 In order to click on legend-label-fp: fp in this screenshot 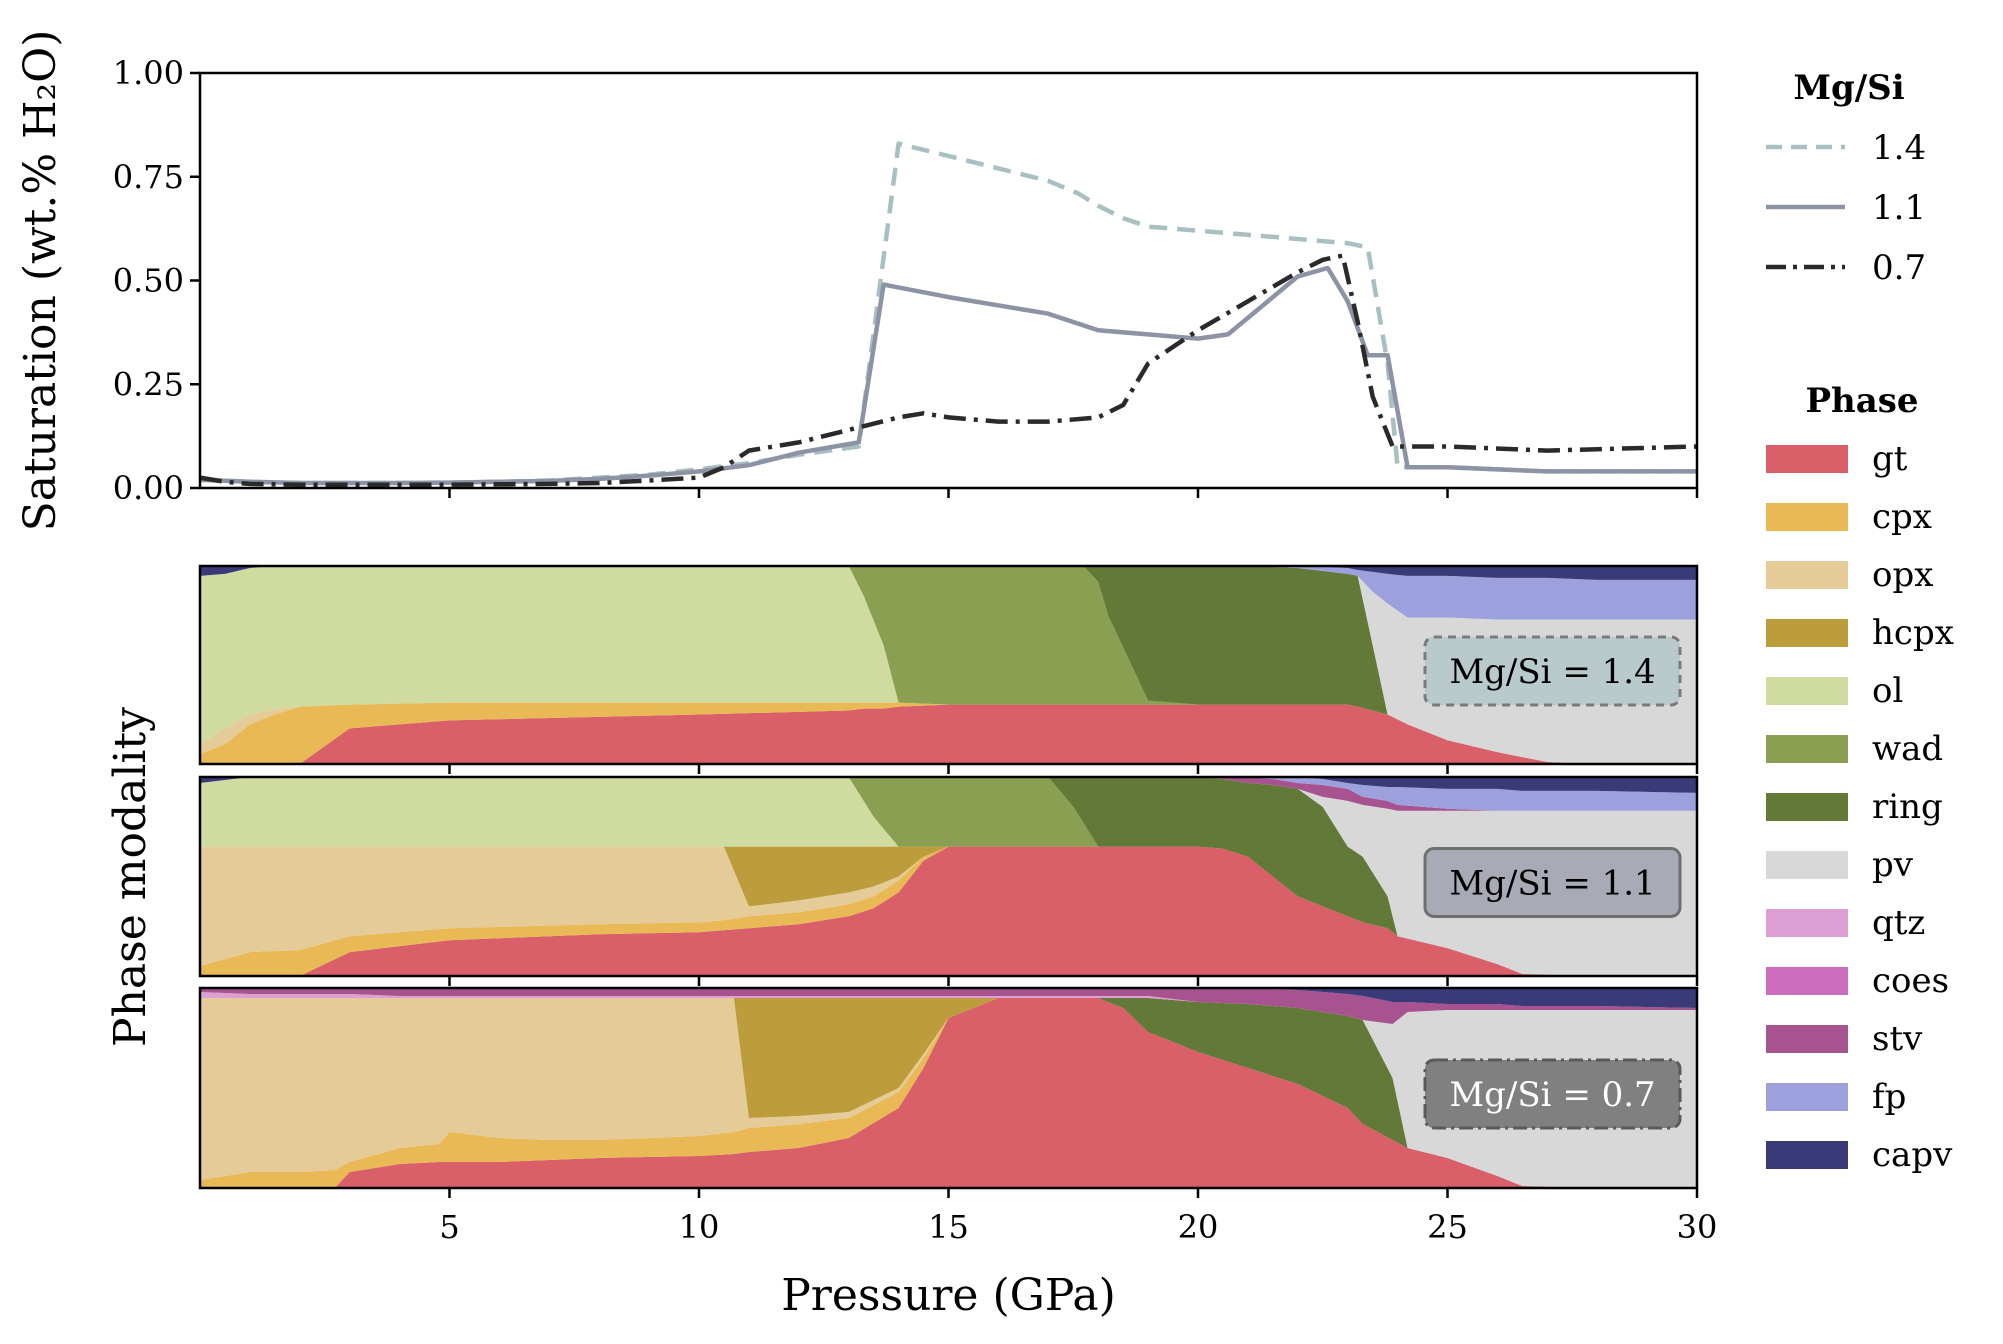, I will do `click(1889, 1097)`.